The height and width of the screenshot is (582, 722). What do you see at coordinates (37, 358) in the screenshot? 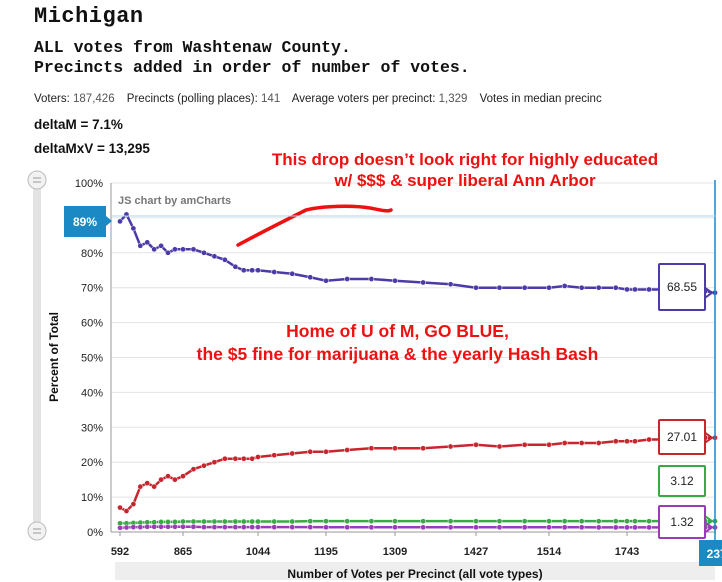
I see `vertical-scrollbar-track` at bounding box center [37, 358].